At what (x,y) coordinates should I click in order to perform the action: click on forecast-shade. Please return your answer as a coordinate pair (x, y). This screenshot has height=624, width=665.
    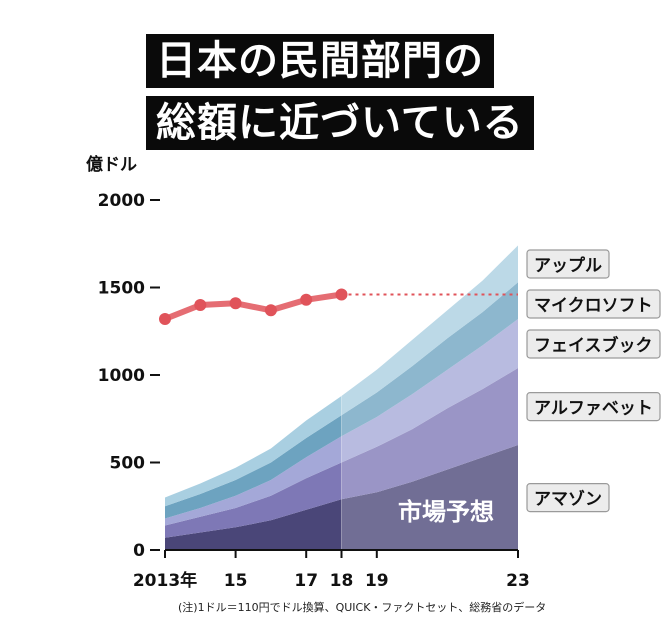
    Looking at the image, I should click on (429, 397).